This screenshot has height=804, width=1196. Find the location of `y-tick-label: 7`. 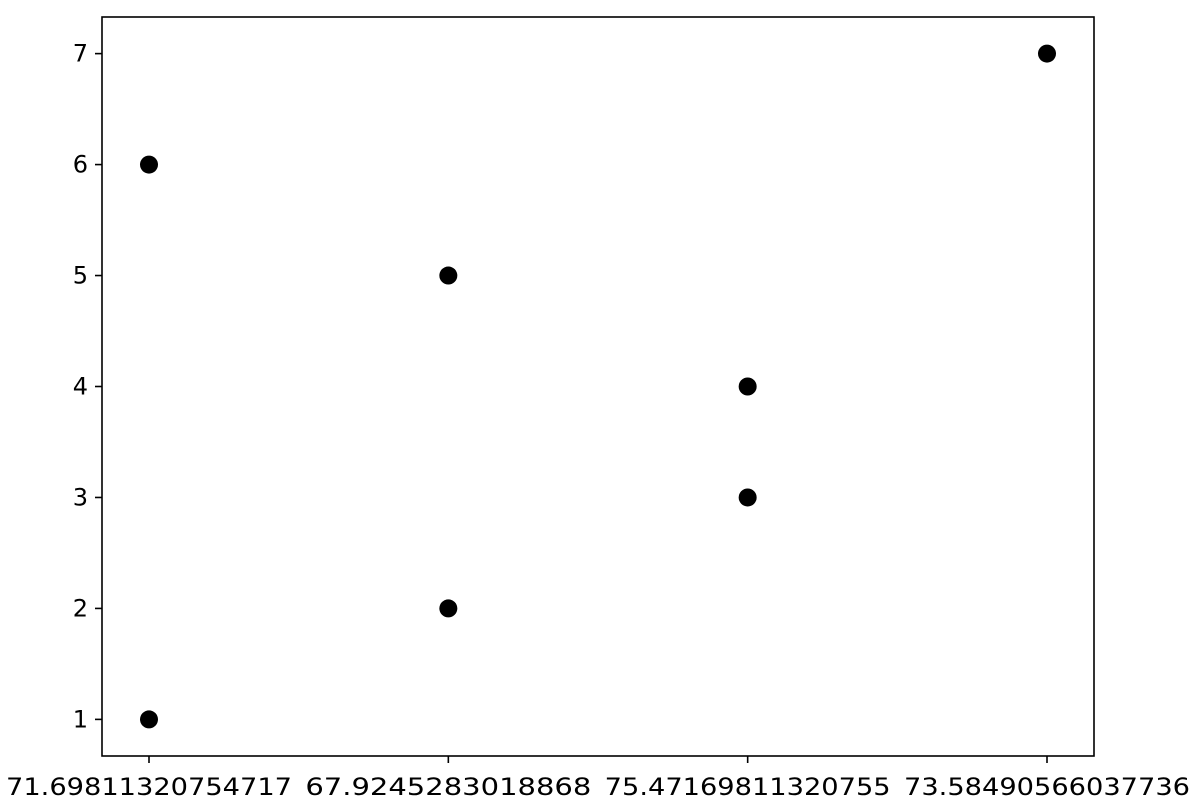

y-tick-label: 7 is located at coordinates (80, 54).